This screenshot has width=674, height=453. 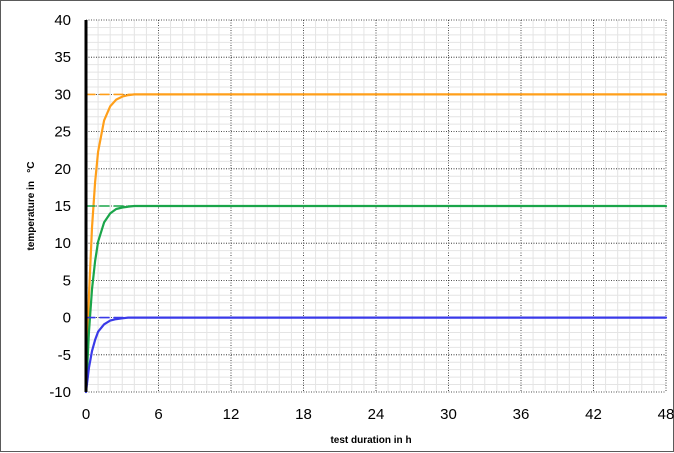 What do you see at coordinates (370, 440) in the screenshot?
I see `x-axis-title: test duration in h` at bounding box center [370, 440].